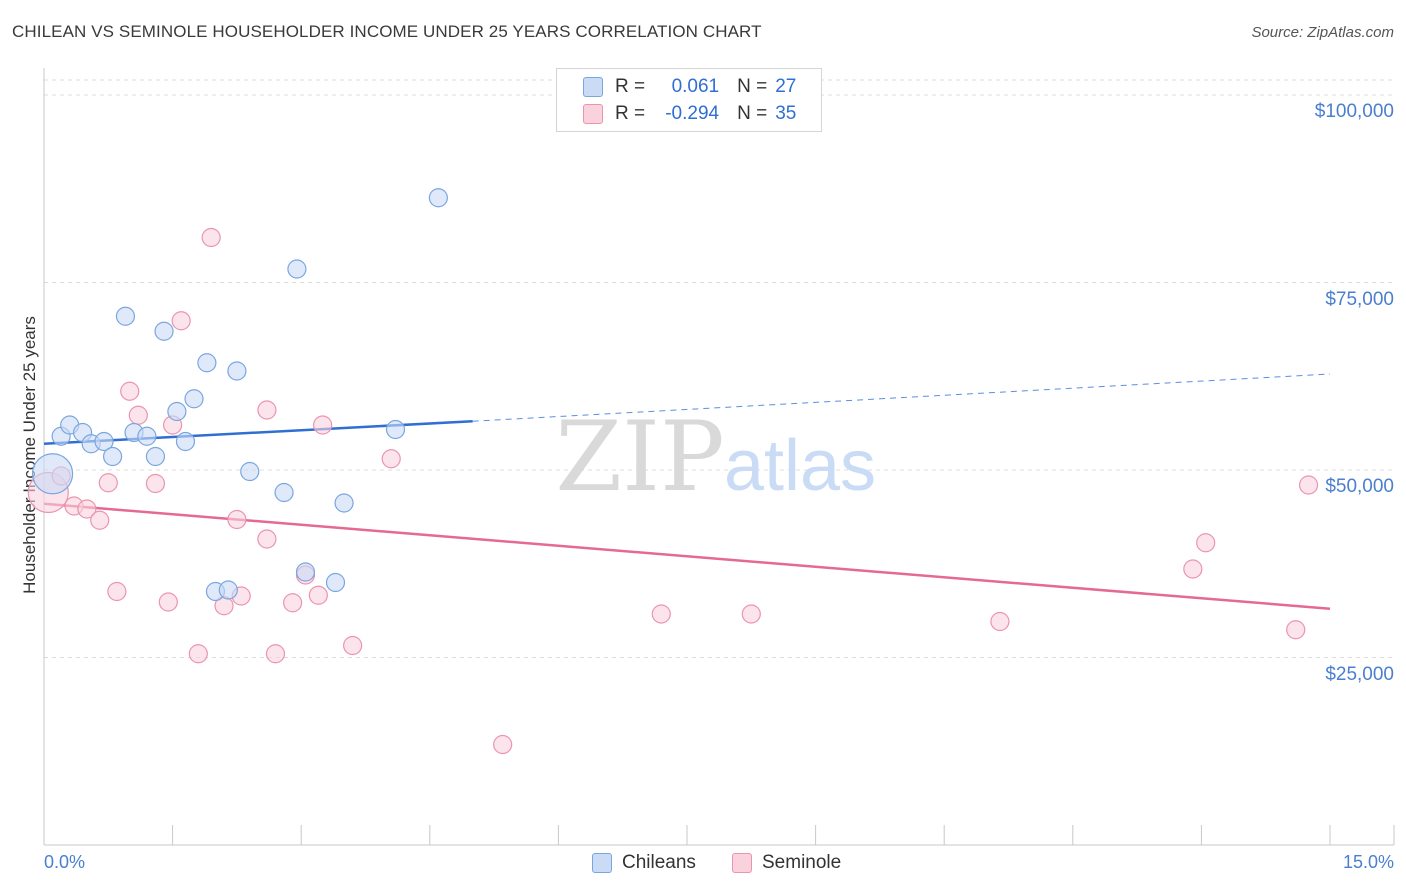 The image size is (1406, 892). What do you see at coordinates (1359, 486) in the screenshot?
I see `y-tick-label: $50,000` at bounding box center [1359, 486].